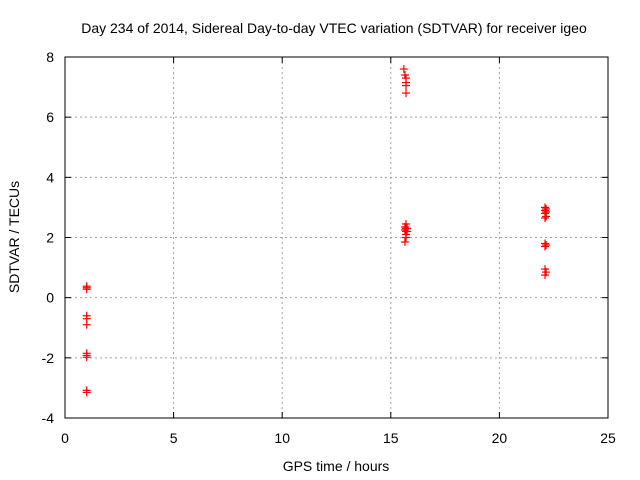  I want to click on y-tick-label: -4, so click(48, 418).